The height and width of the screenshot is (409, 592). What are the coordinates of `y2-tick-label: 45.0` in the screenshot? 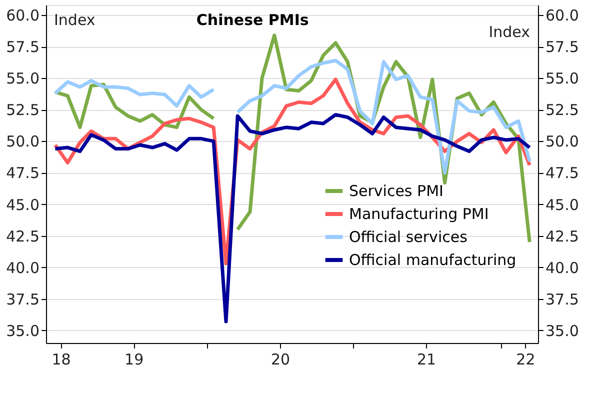 It's located at (562, 205).